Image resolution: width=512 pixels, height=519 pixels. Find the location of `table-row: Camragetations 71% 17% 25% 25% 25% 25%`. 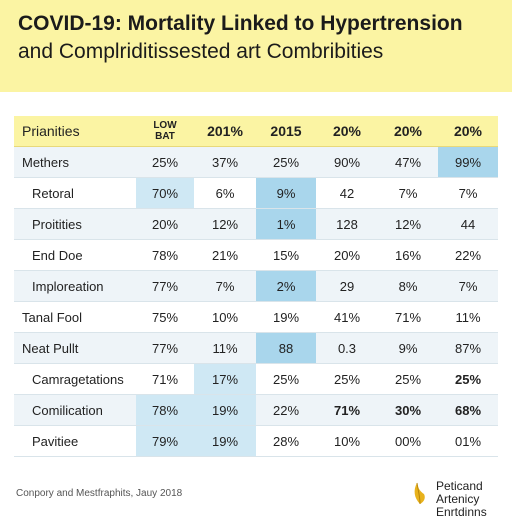

table-row: Camragetations 71% 17% 25% 25% 25% 25% is located at coordinates (256, 379).